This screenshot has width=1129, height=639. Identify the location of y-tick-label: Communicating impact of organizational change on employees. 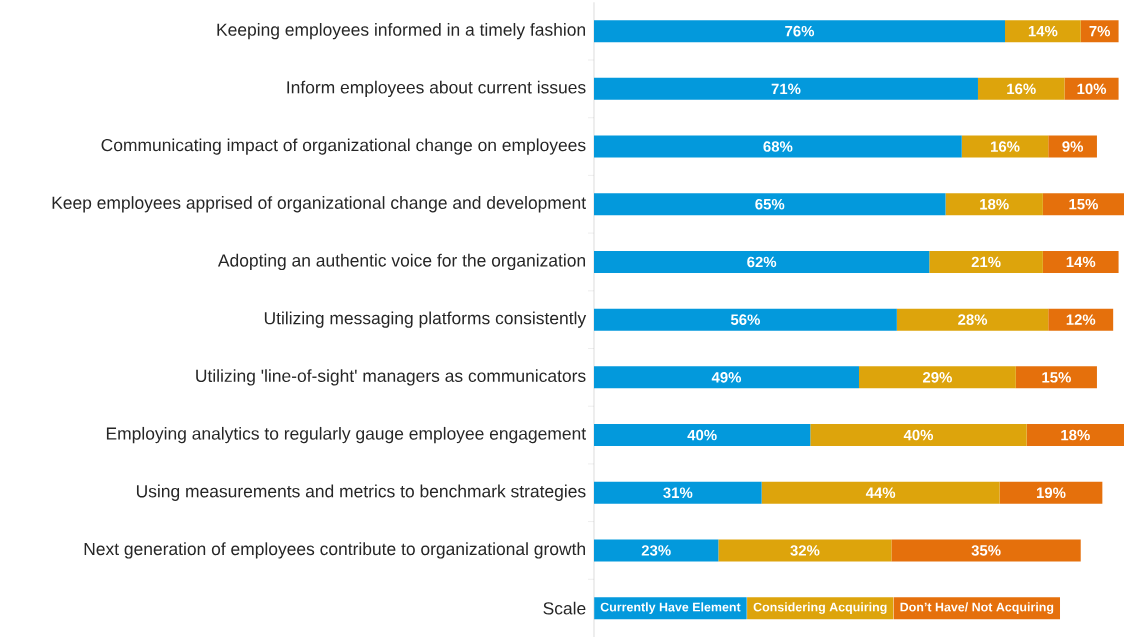
(343, 146).